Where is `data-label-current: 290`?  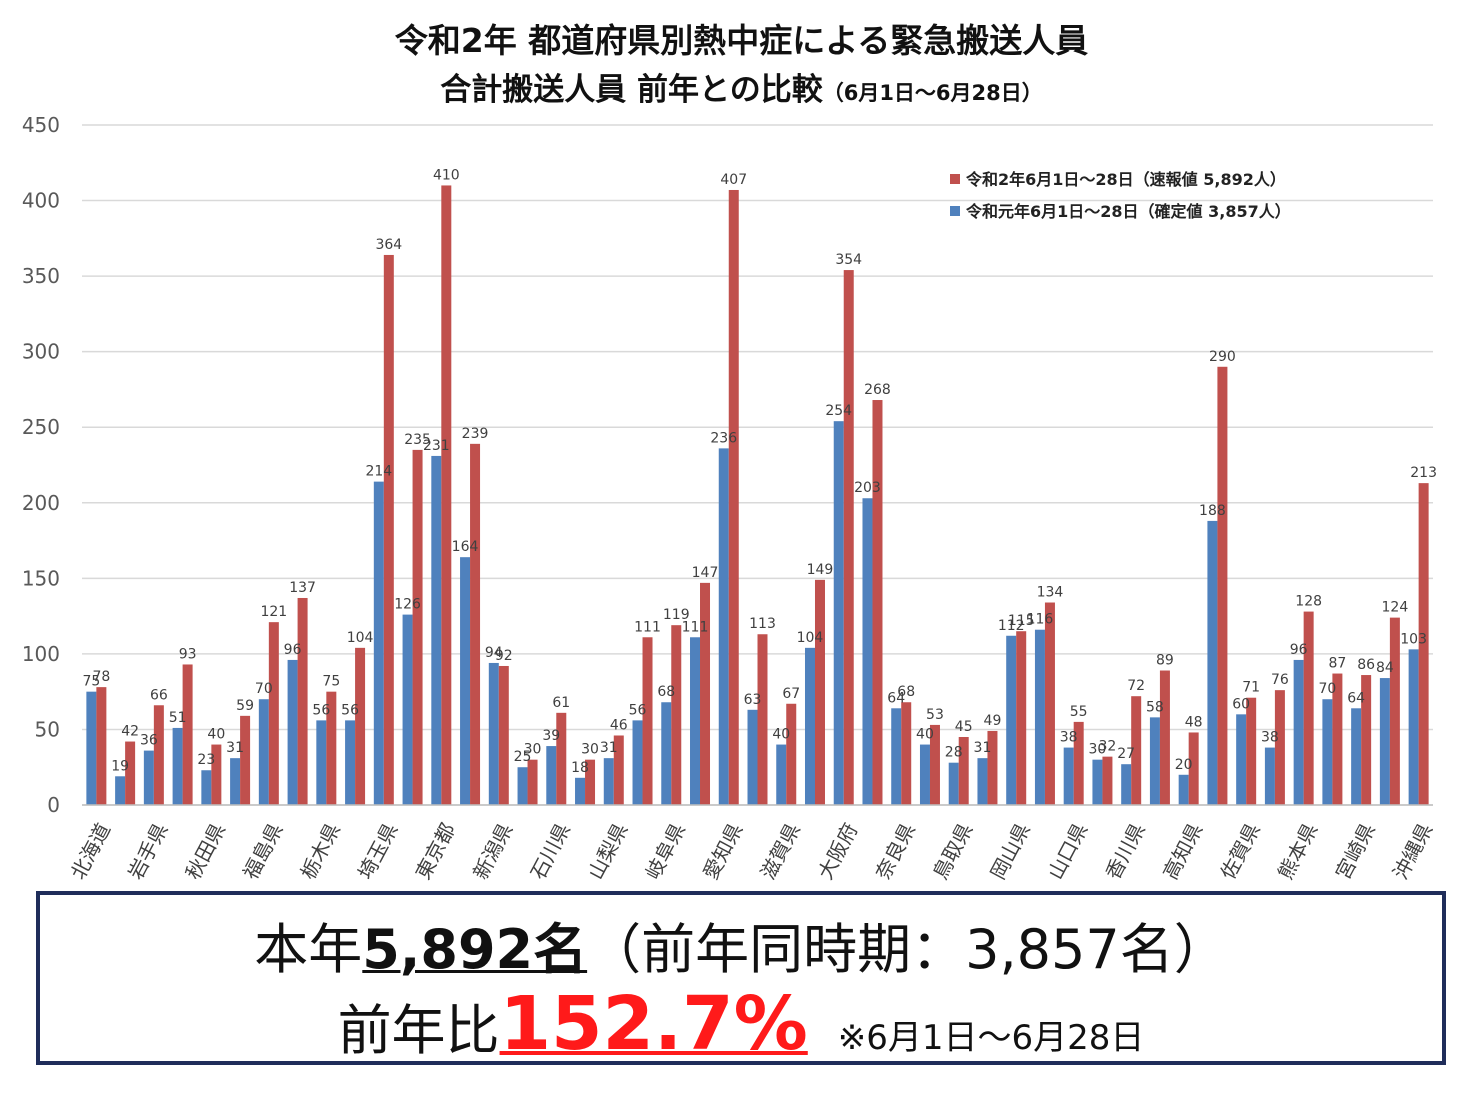 data-label-current: 290 is located at coordinates (1222, 357).